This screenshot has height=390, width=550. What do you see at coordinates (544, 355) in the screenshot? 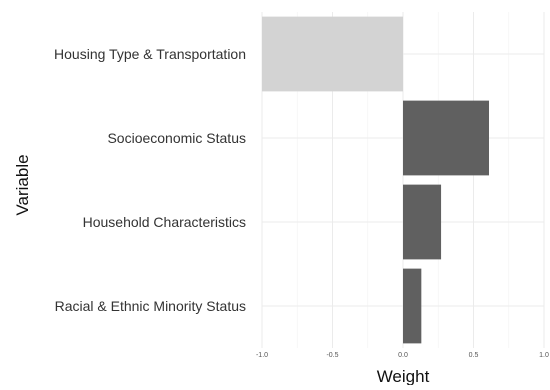
I see `x-tick-label: 1.0` at bounding box center [544, 355].